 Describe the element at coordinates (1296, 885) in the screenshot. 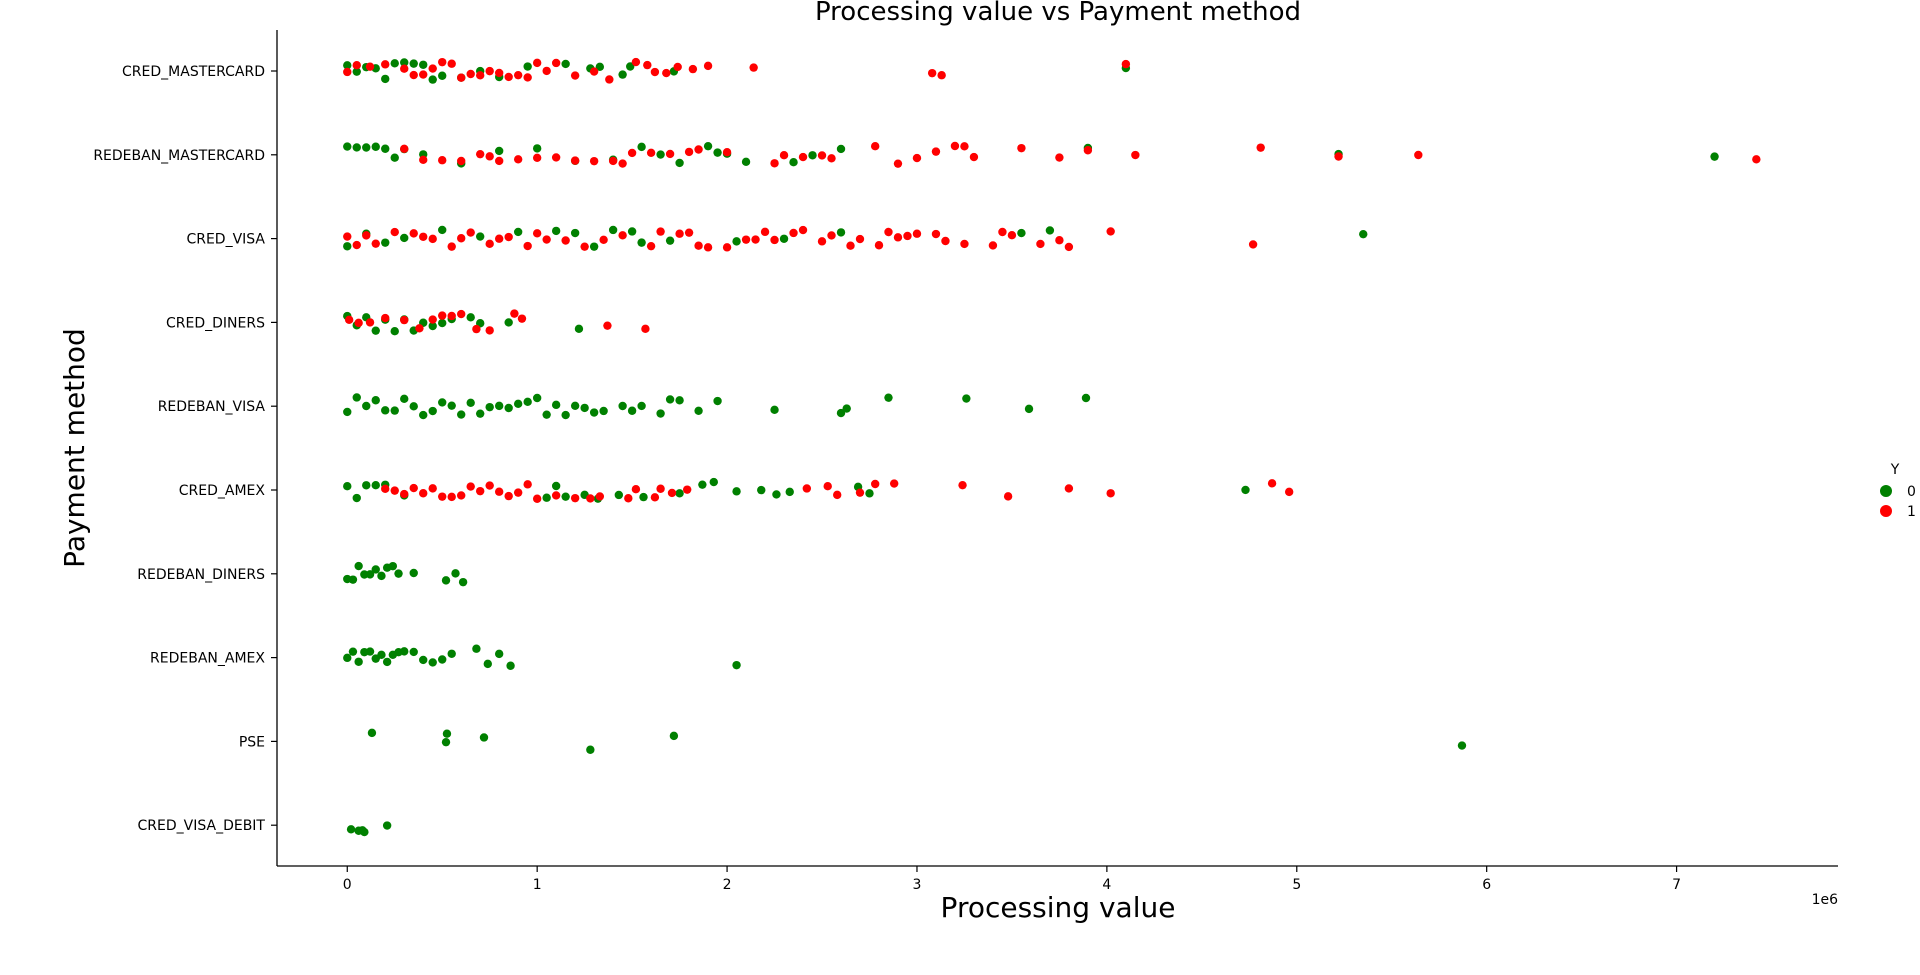

I see `x-tick-label: 5` at that location.